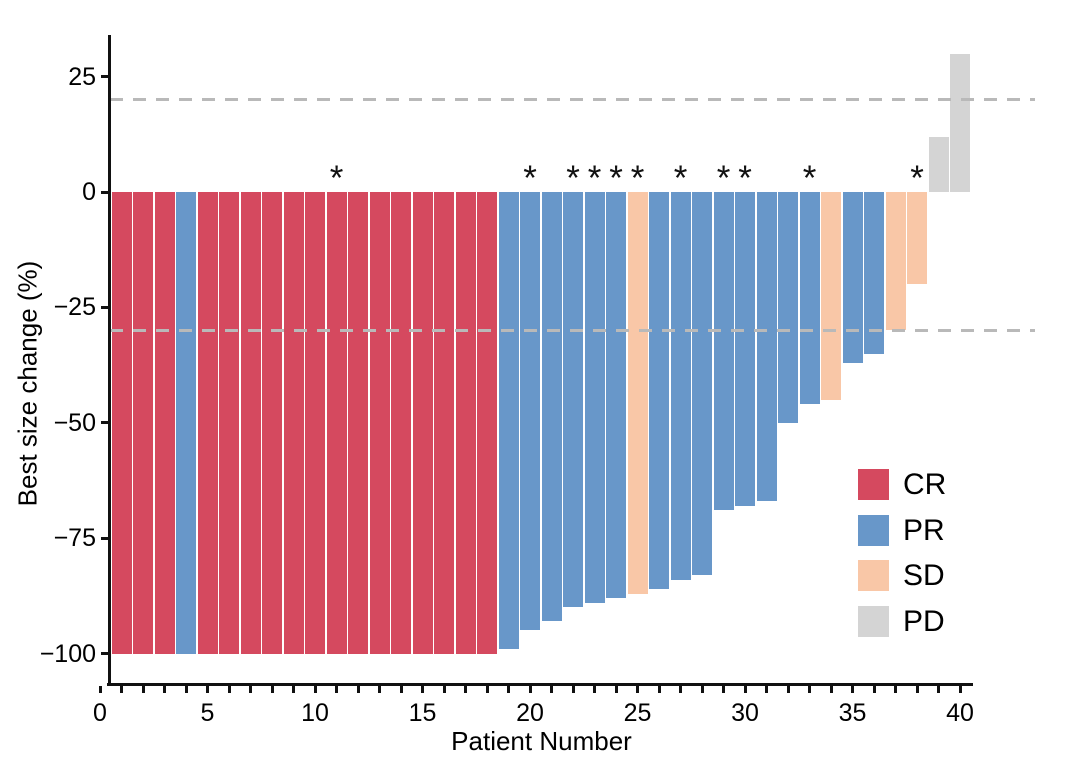 The image size is (1080, 763). I want to click on legend-swatch-pr, so click(873, 530).